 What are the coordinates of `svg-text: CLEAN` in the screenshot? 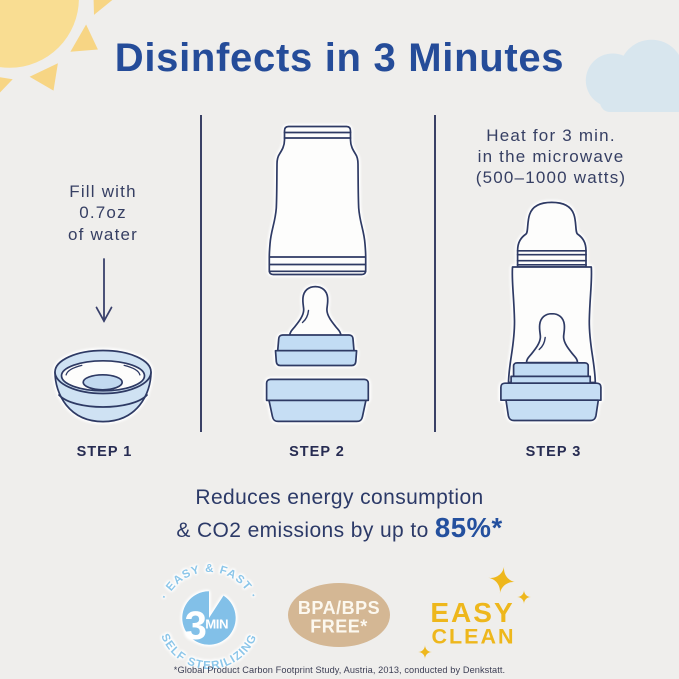 It's located at (473, 637).